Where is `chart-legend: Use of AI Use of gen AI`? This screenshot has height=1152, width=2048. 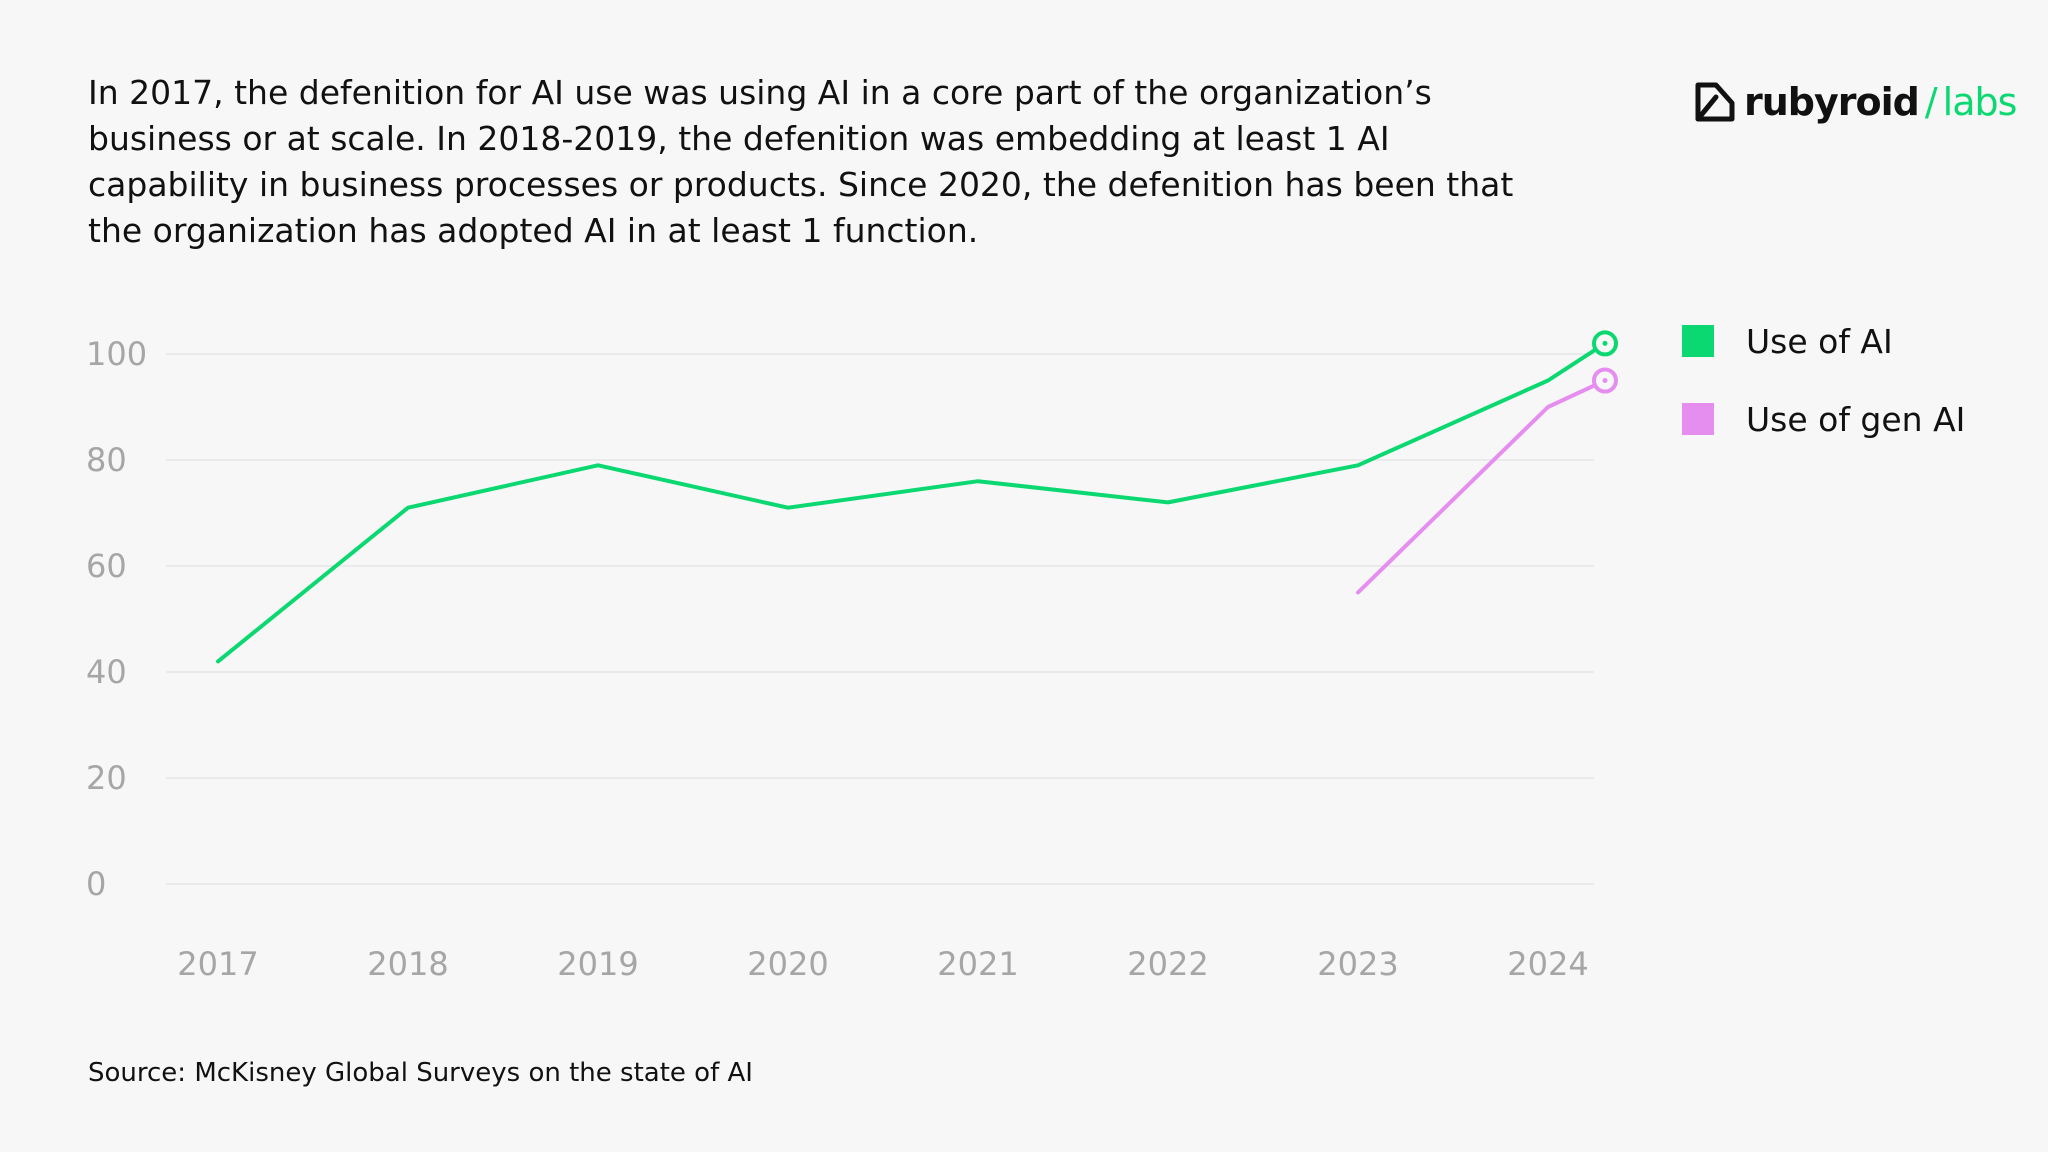 chart-legend: Use of AI Use of gen AI is located at coordinates (1823, 398).